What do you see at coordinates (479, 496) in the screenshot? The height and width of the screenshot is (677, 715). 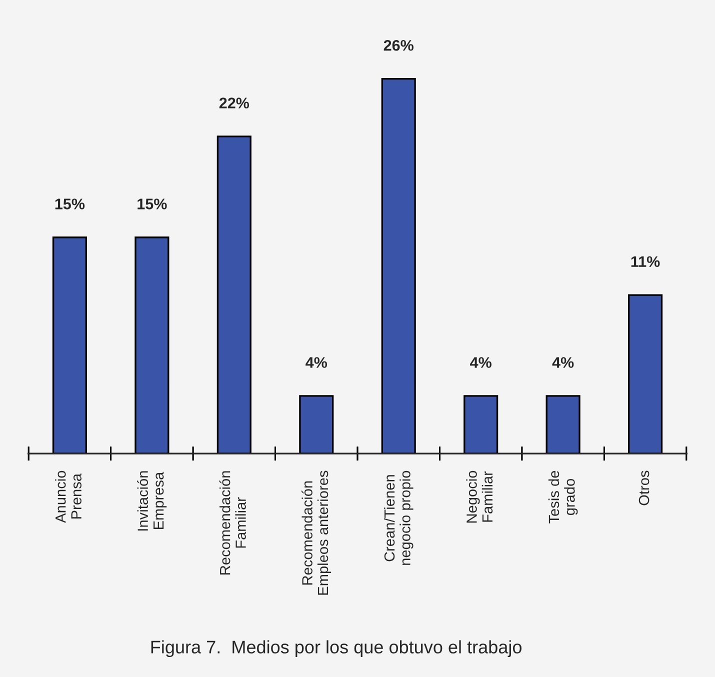 I see `x-tick-label: Negocio Familiar` at bounding box center [479, 496].